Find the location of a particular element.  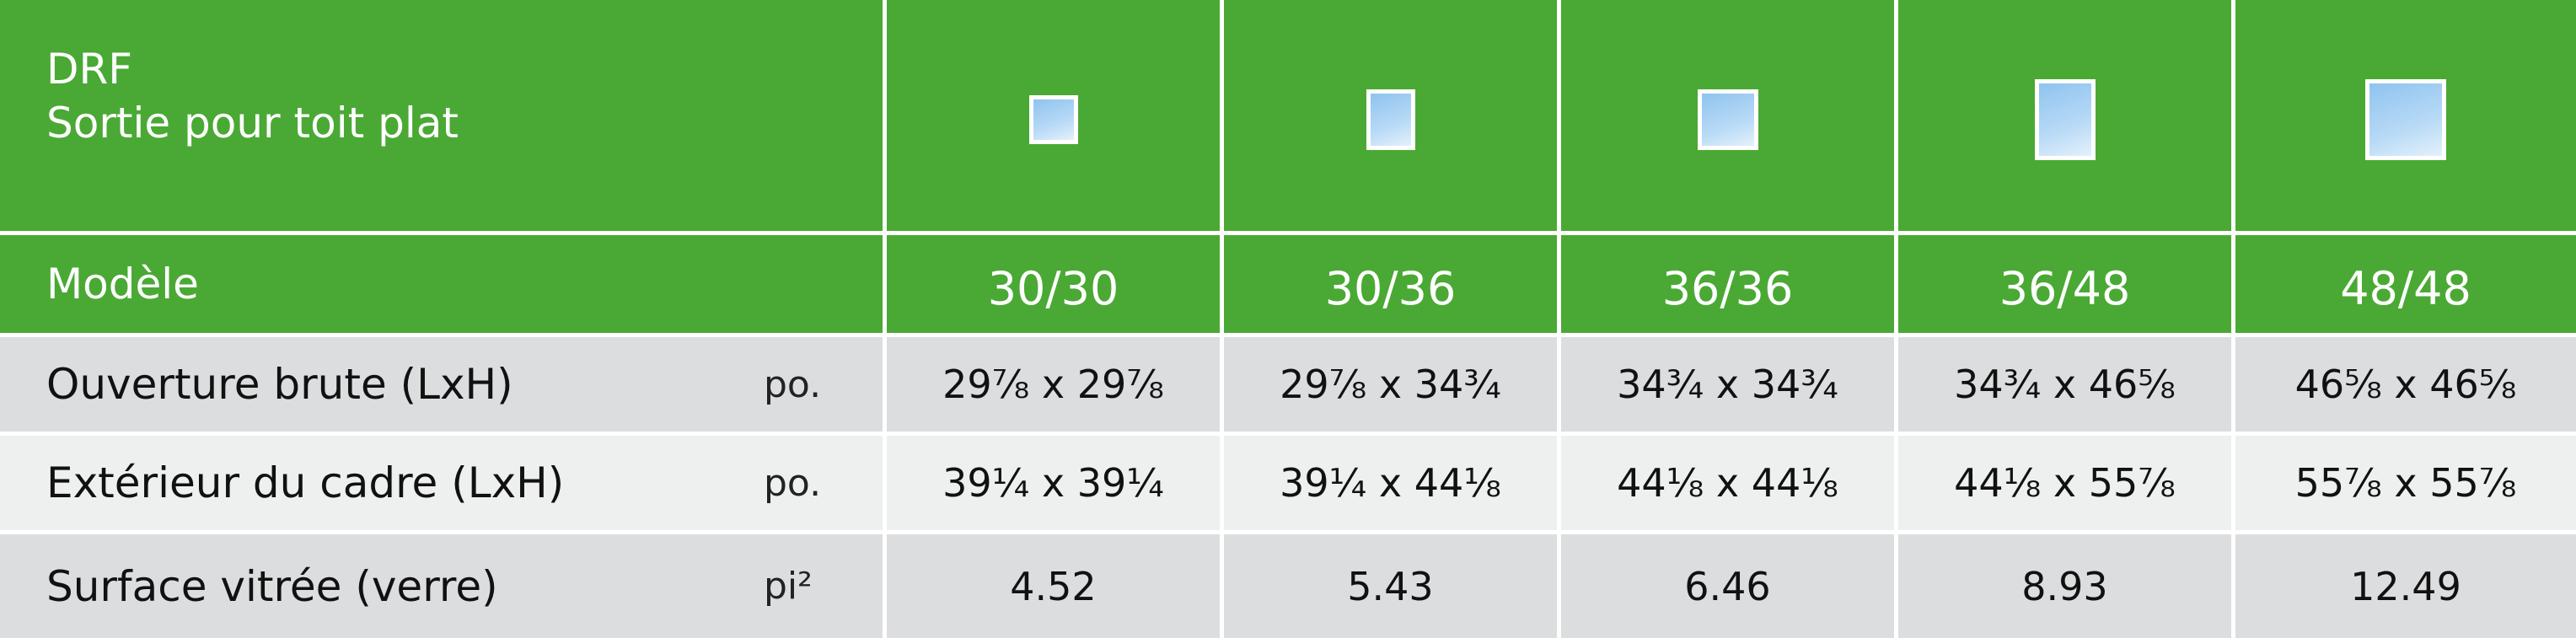

model: 30/36 is located at coordinates (1392, 286).